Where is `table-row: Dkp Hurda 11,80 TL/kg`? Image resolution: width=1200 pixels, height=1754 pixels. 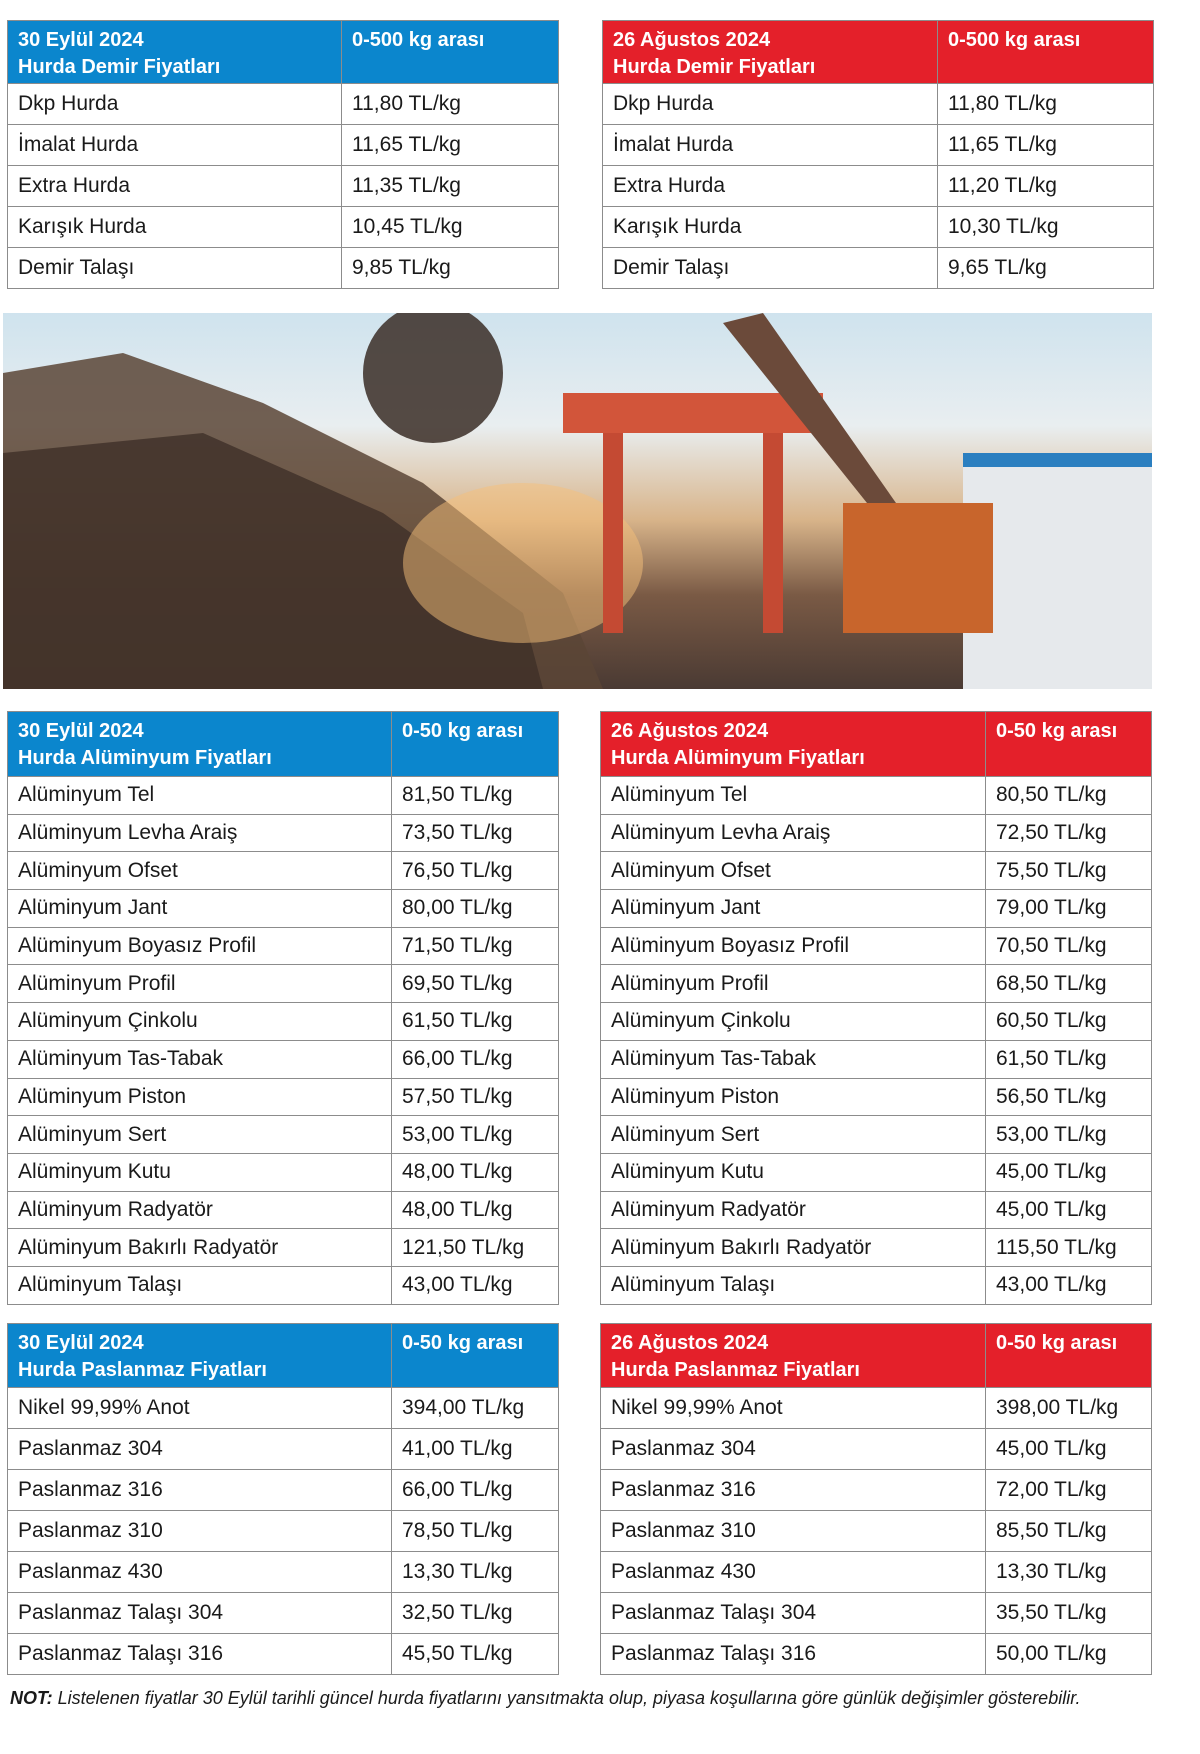 table-row: Dkp Hurda 11,80 TL/kg is located at coordinates (283, 104).